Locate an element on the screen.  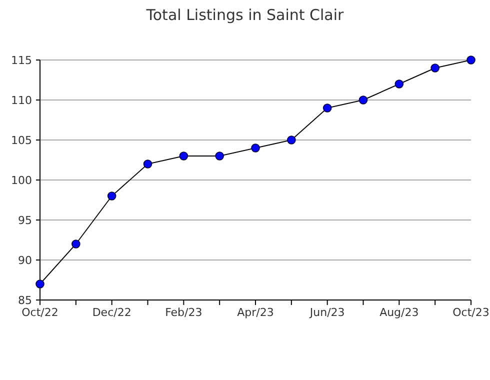
x-tick-label: Apr/23 is located at coordinates (255, 312).